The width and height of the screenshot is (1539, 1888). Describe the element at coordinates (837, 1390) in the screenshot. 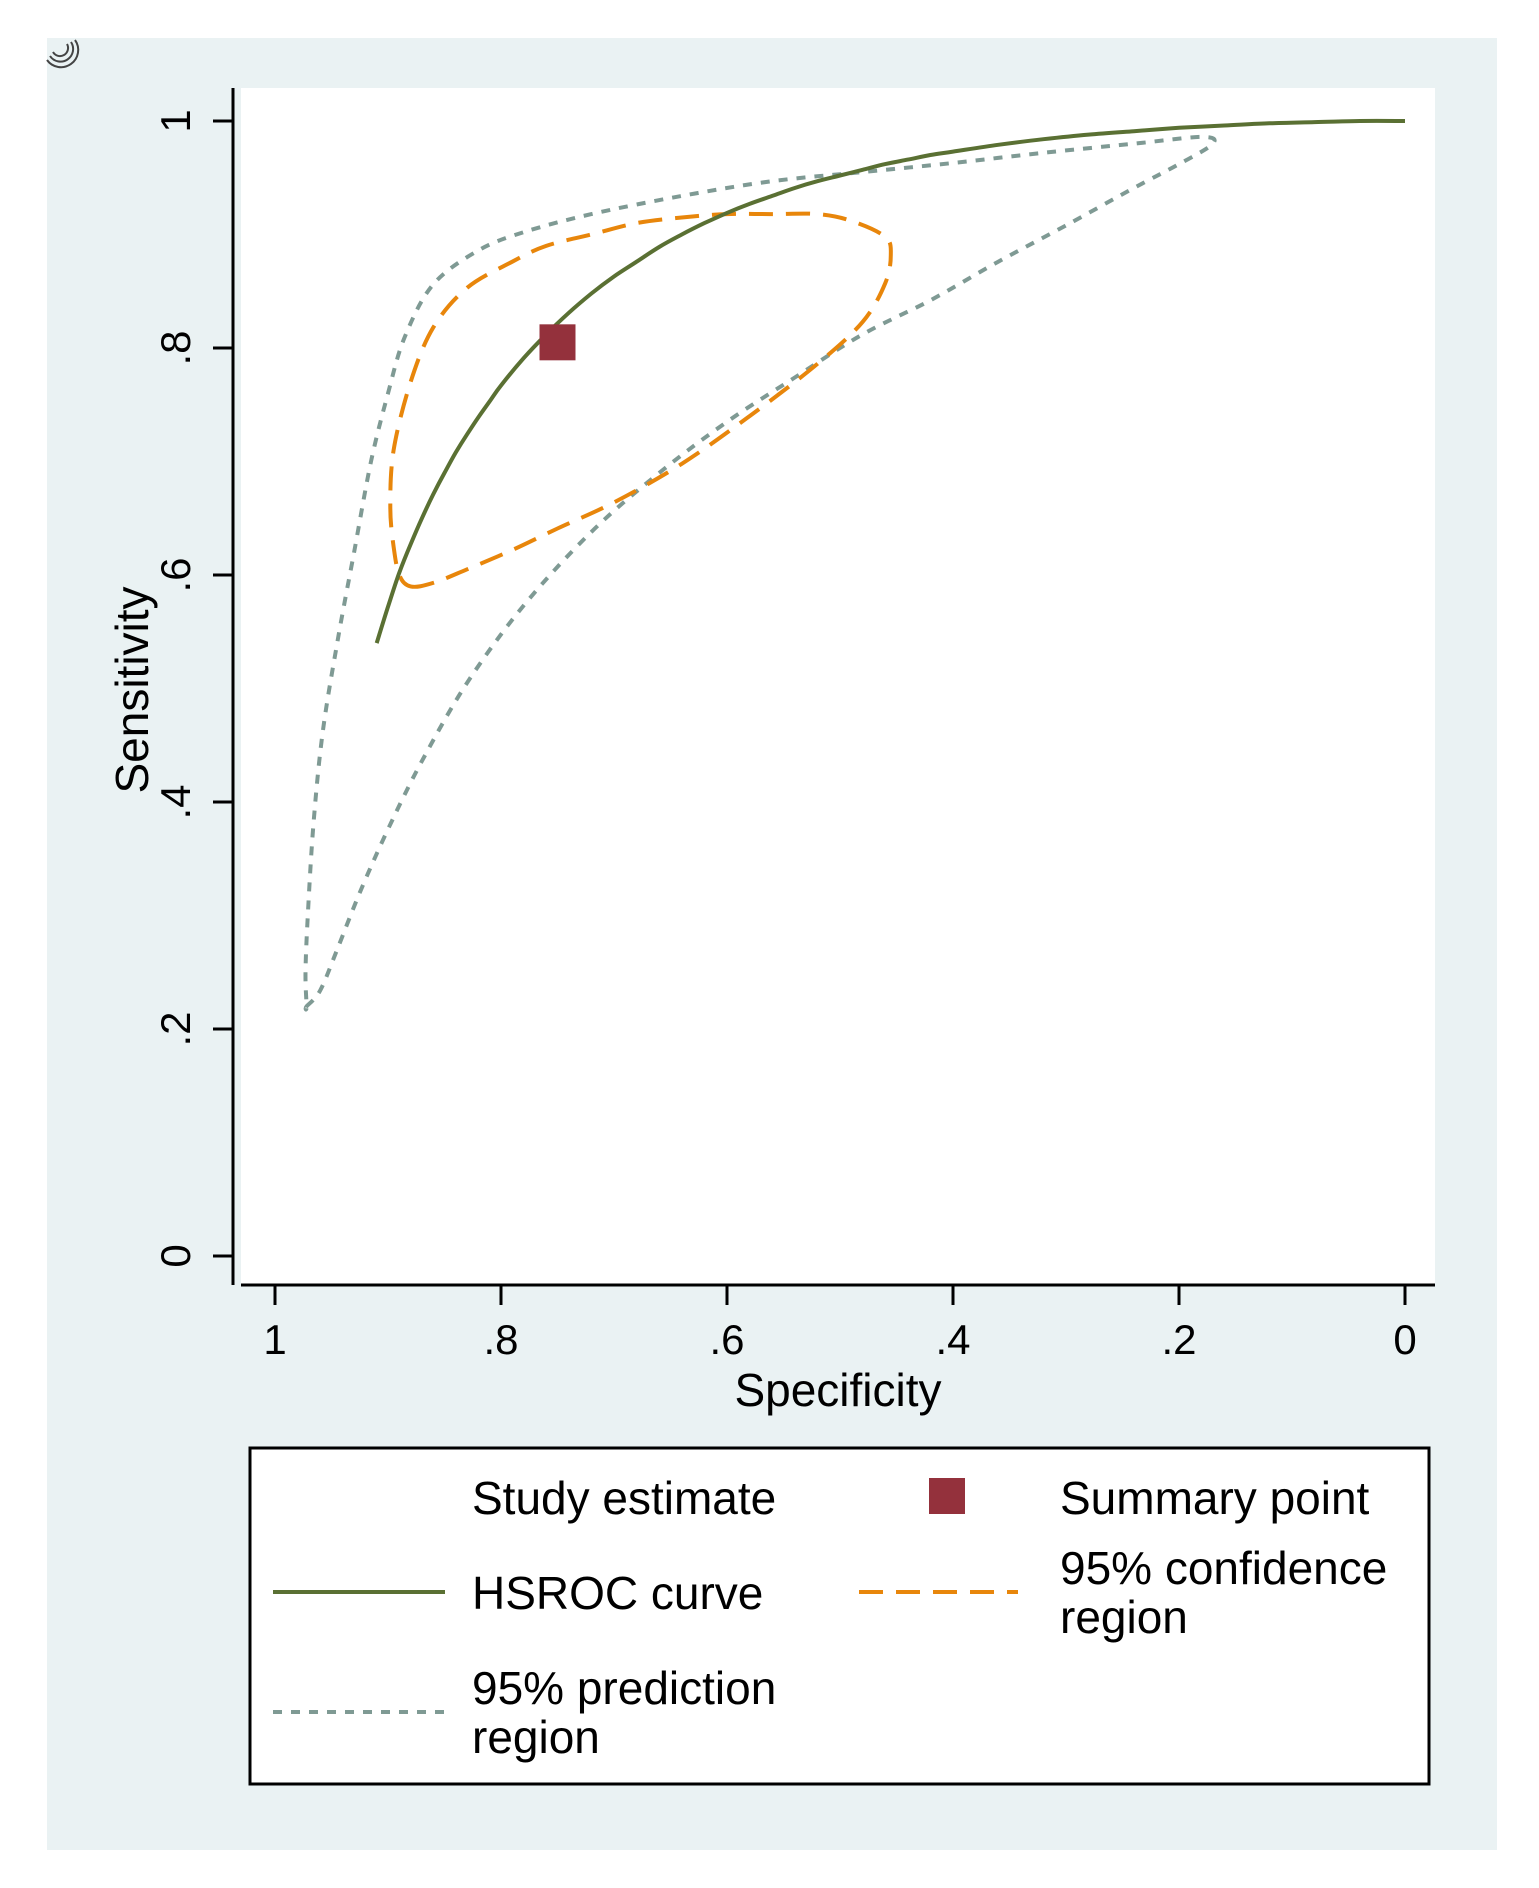

I see `x-axis-title: Specificity` at that location.